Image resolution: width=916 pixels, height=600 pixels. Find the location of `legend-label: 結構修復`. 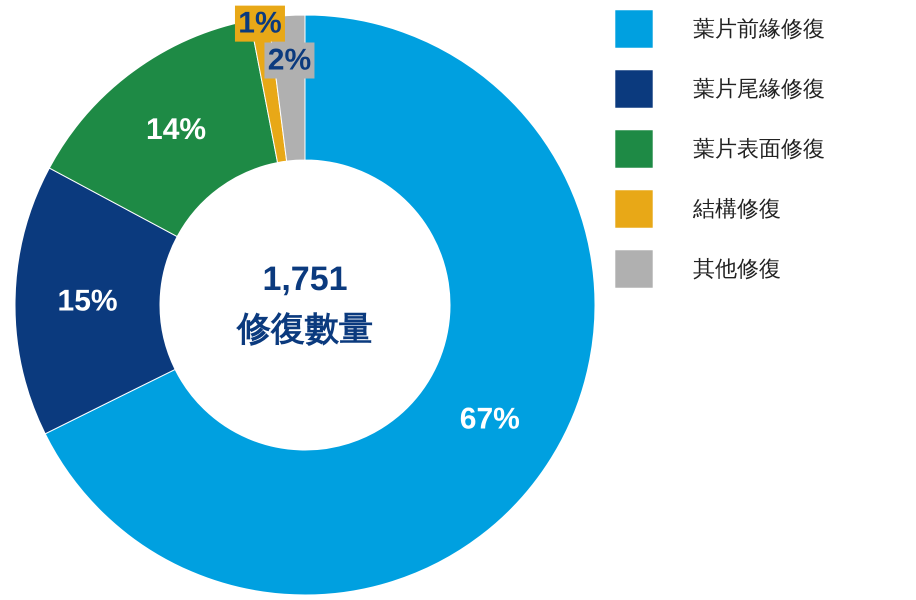

legend-label: 結構修復 is located at coordinates (736, 208).